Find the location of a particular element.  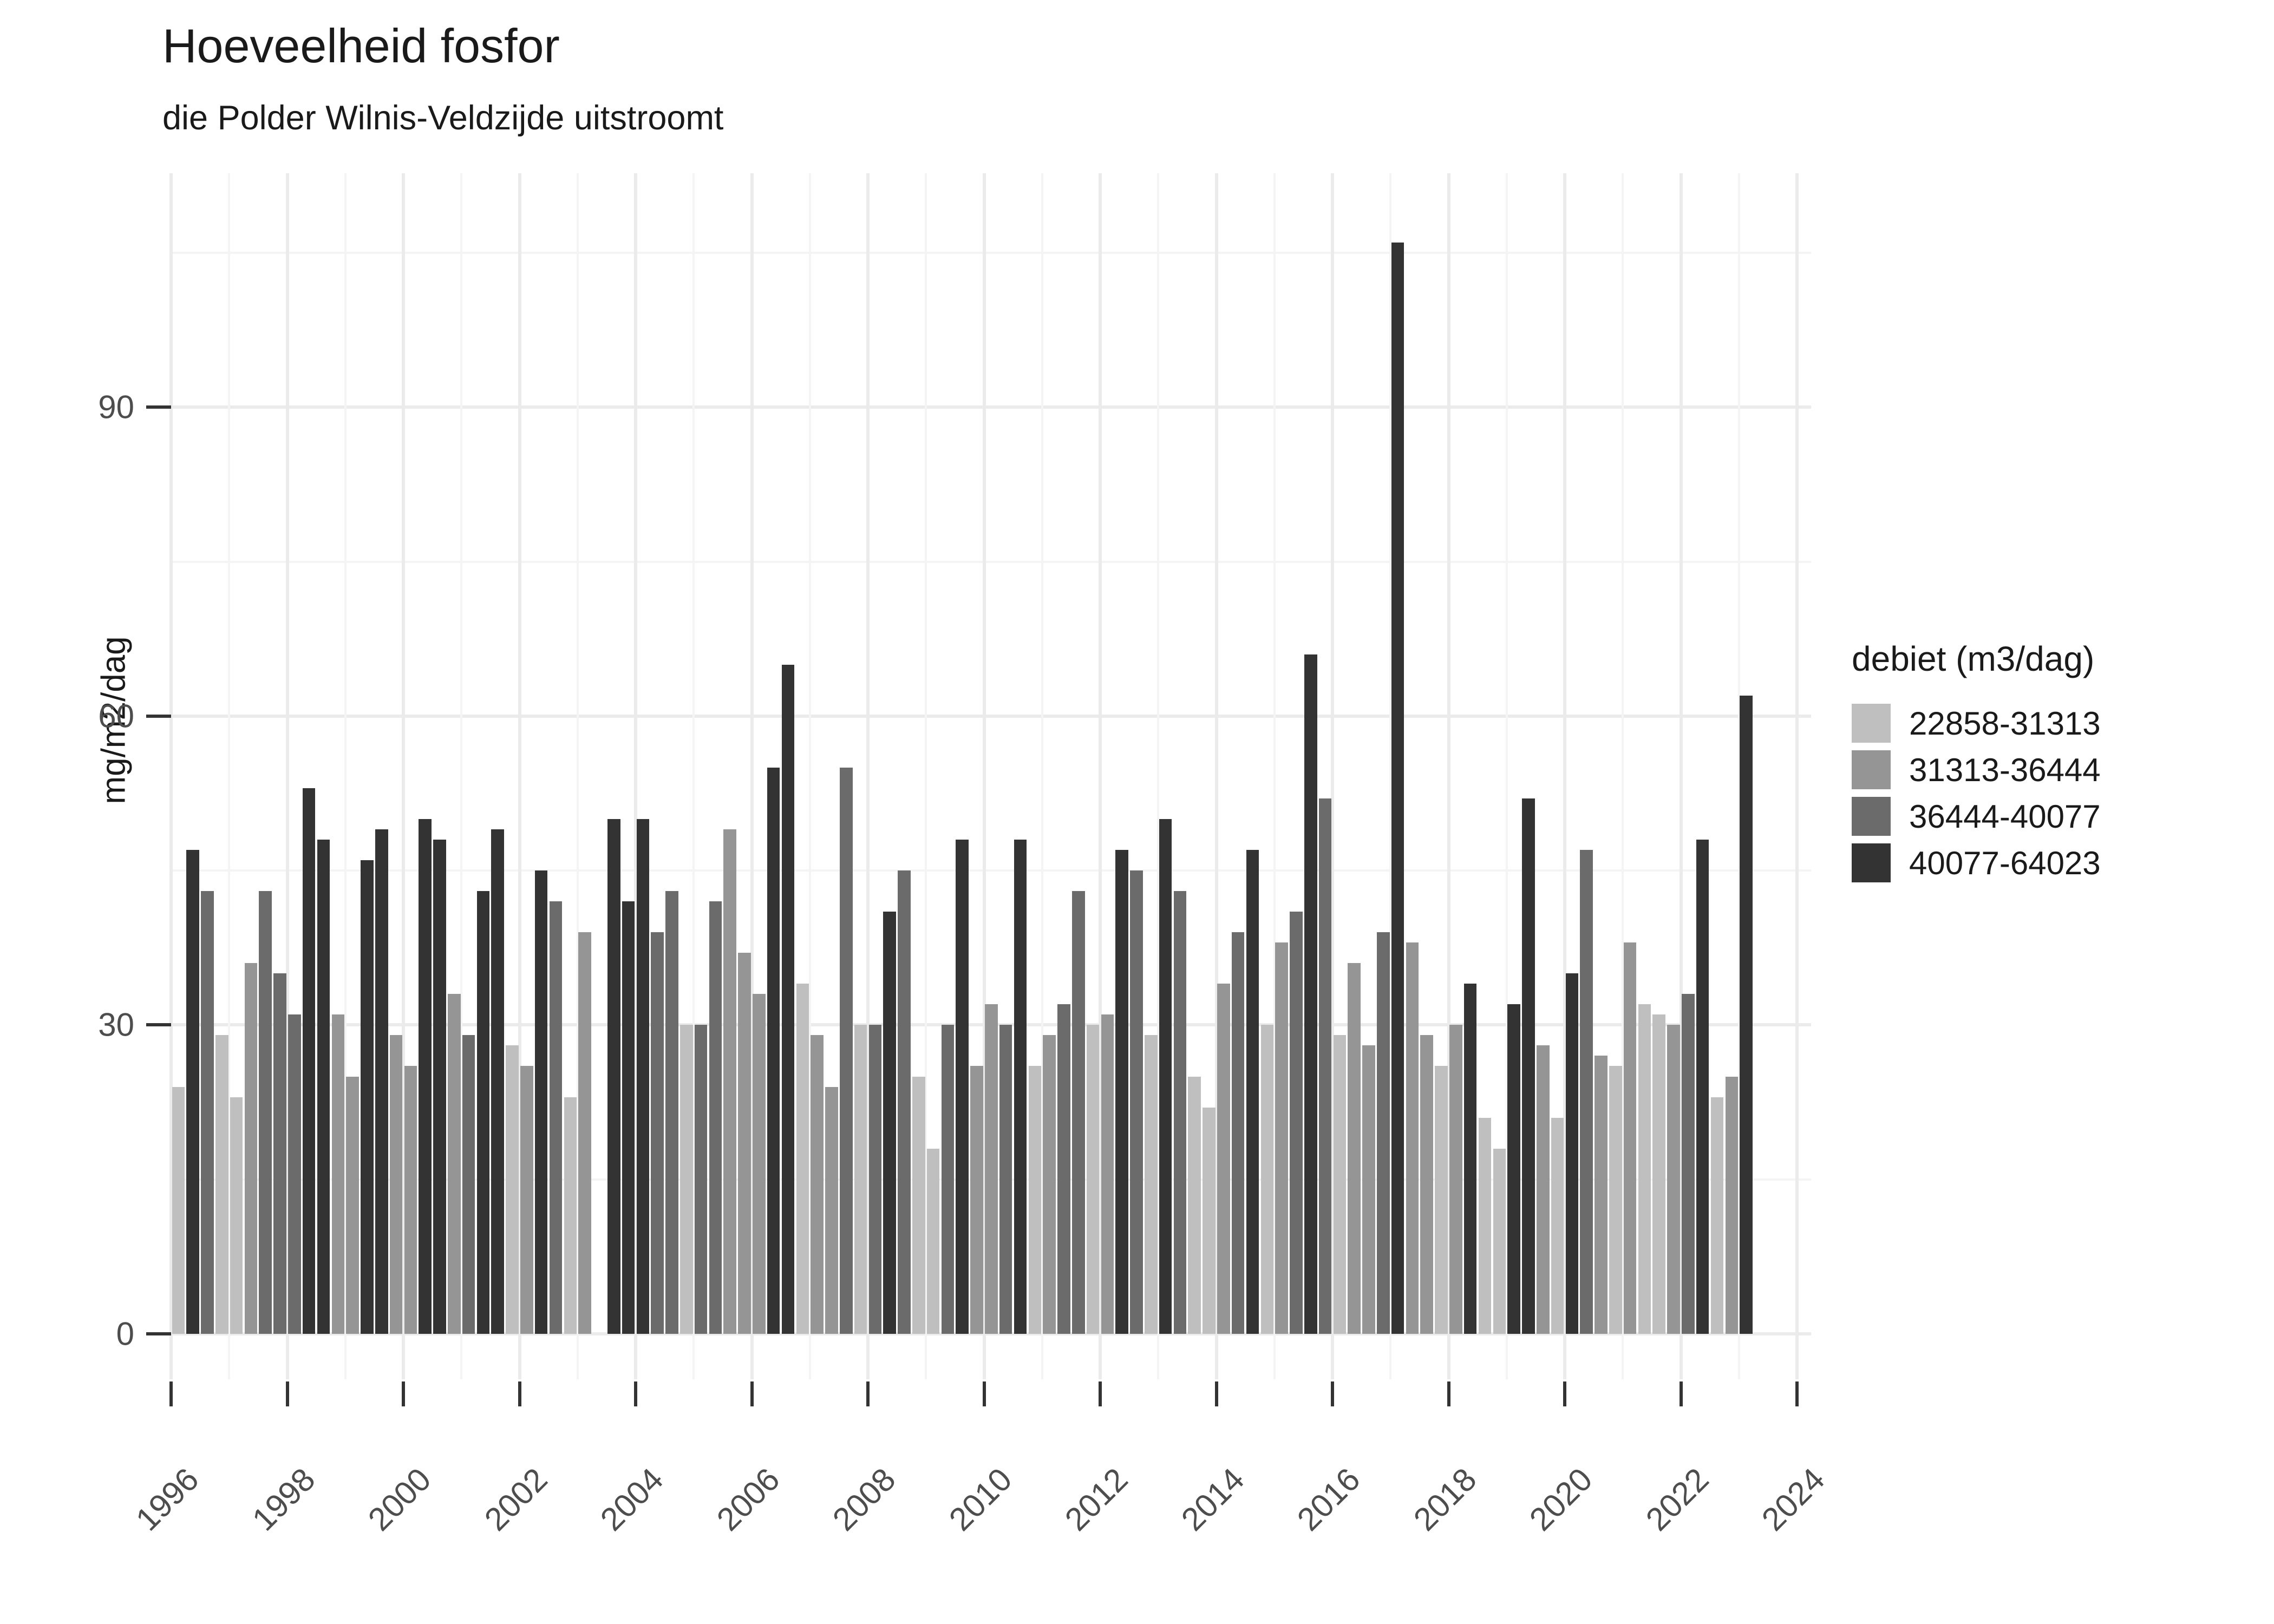

x-tick-label: 2008 is located at coordinates (864, 1499).